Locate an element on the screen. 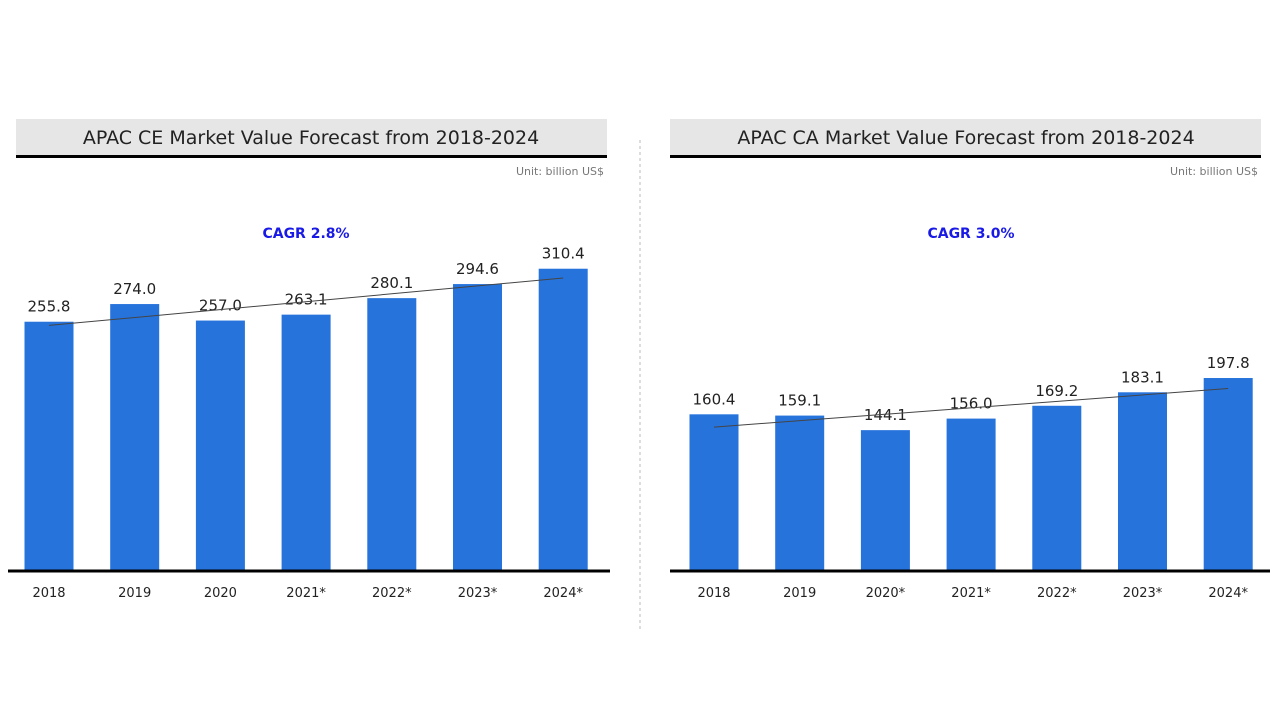  value-label: 310.4 is located at coordinates (563, 254).